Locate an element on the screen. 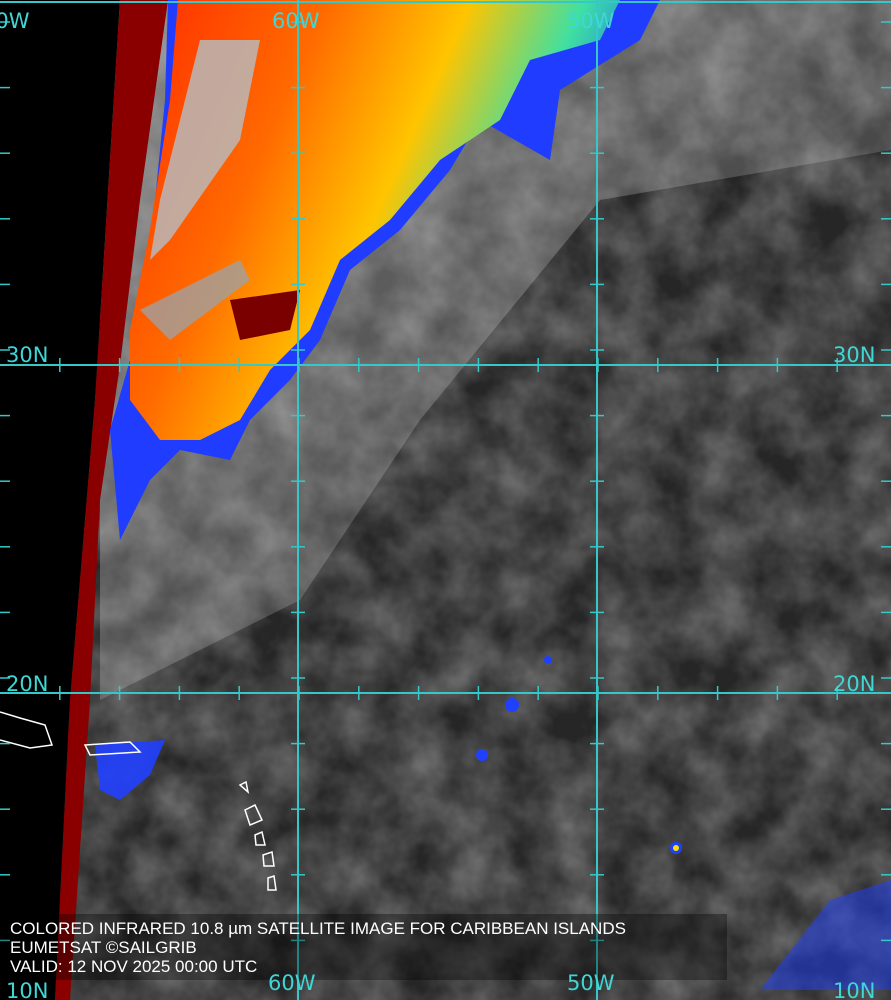 The height and width of the screenshot is (1000, 891). space is located at coordinates (60, 500).